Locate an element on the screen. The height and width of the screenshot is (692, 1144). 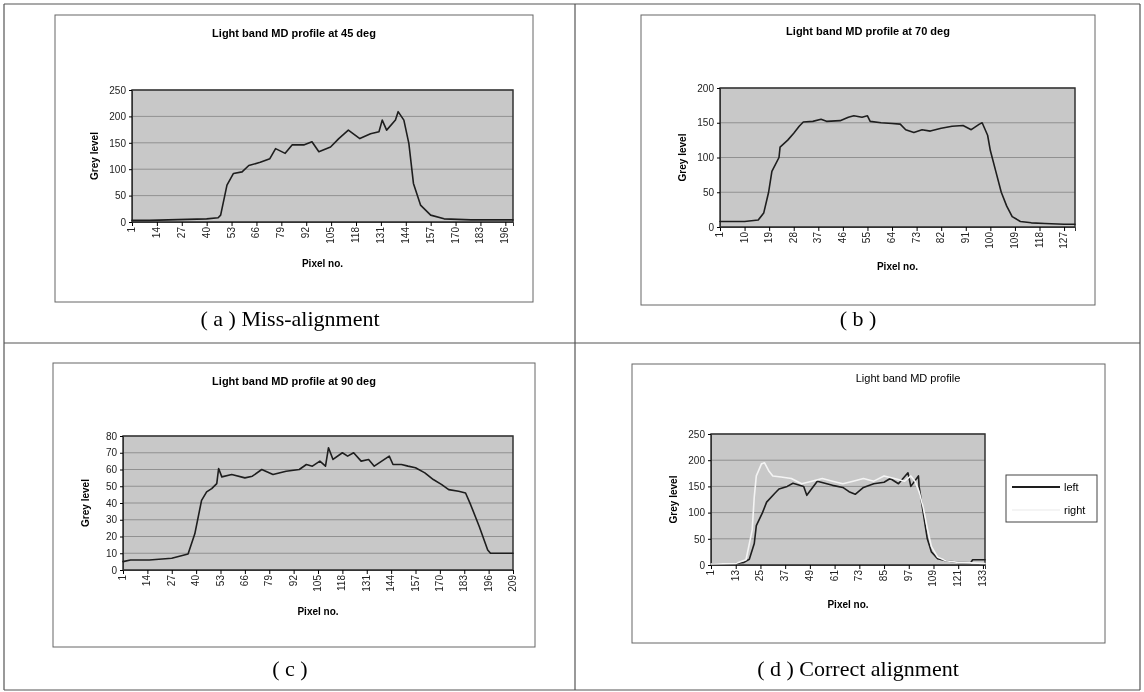
x-tick-label: 25 is located at coordinates (760, 575).